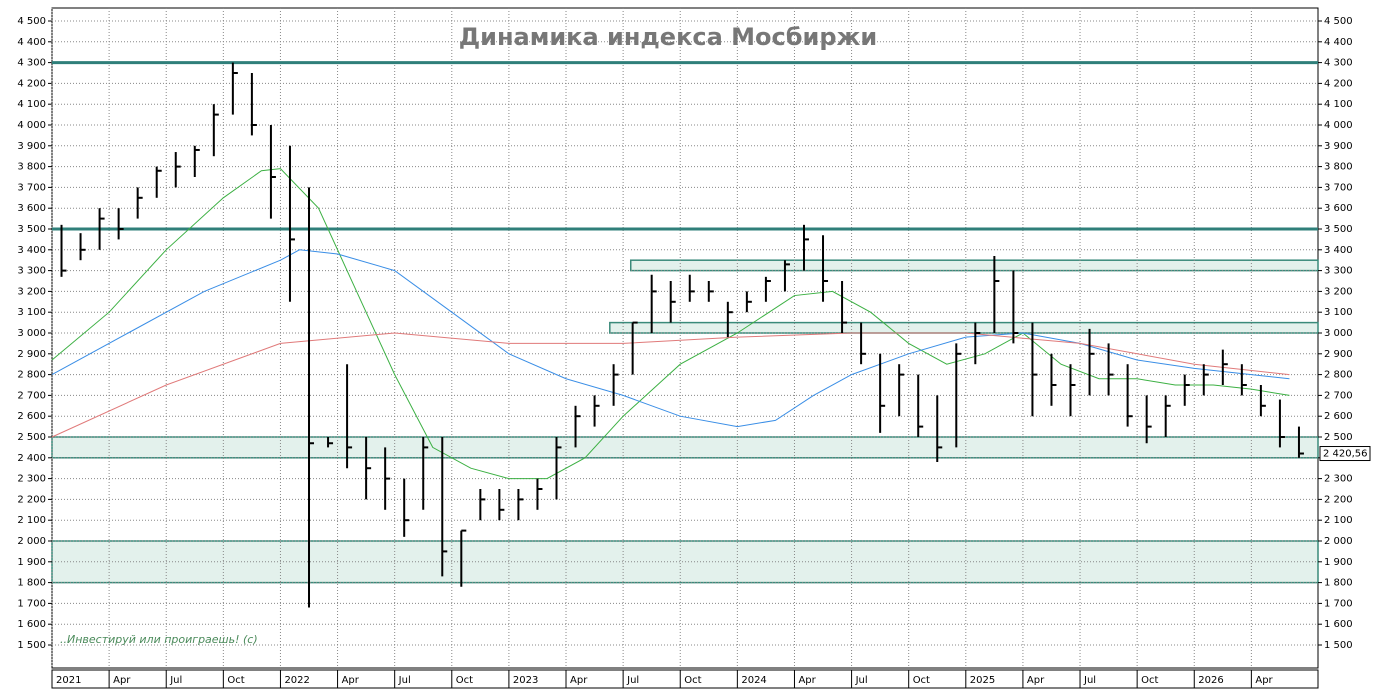 This screenshot has width=1376, height=694. I want to click on last-value-label: 2 420,56, so click(1345, 454).